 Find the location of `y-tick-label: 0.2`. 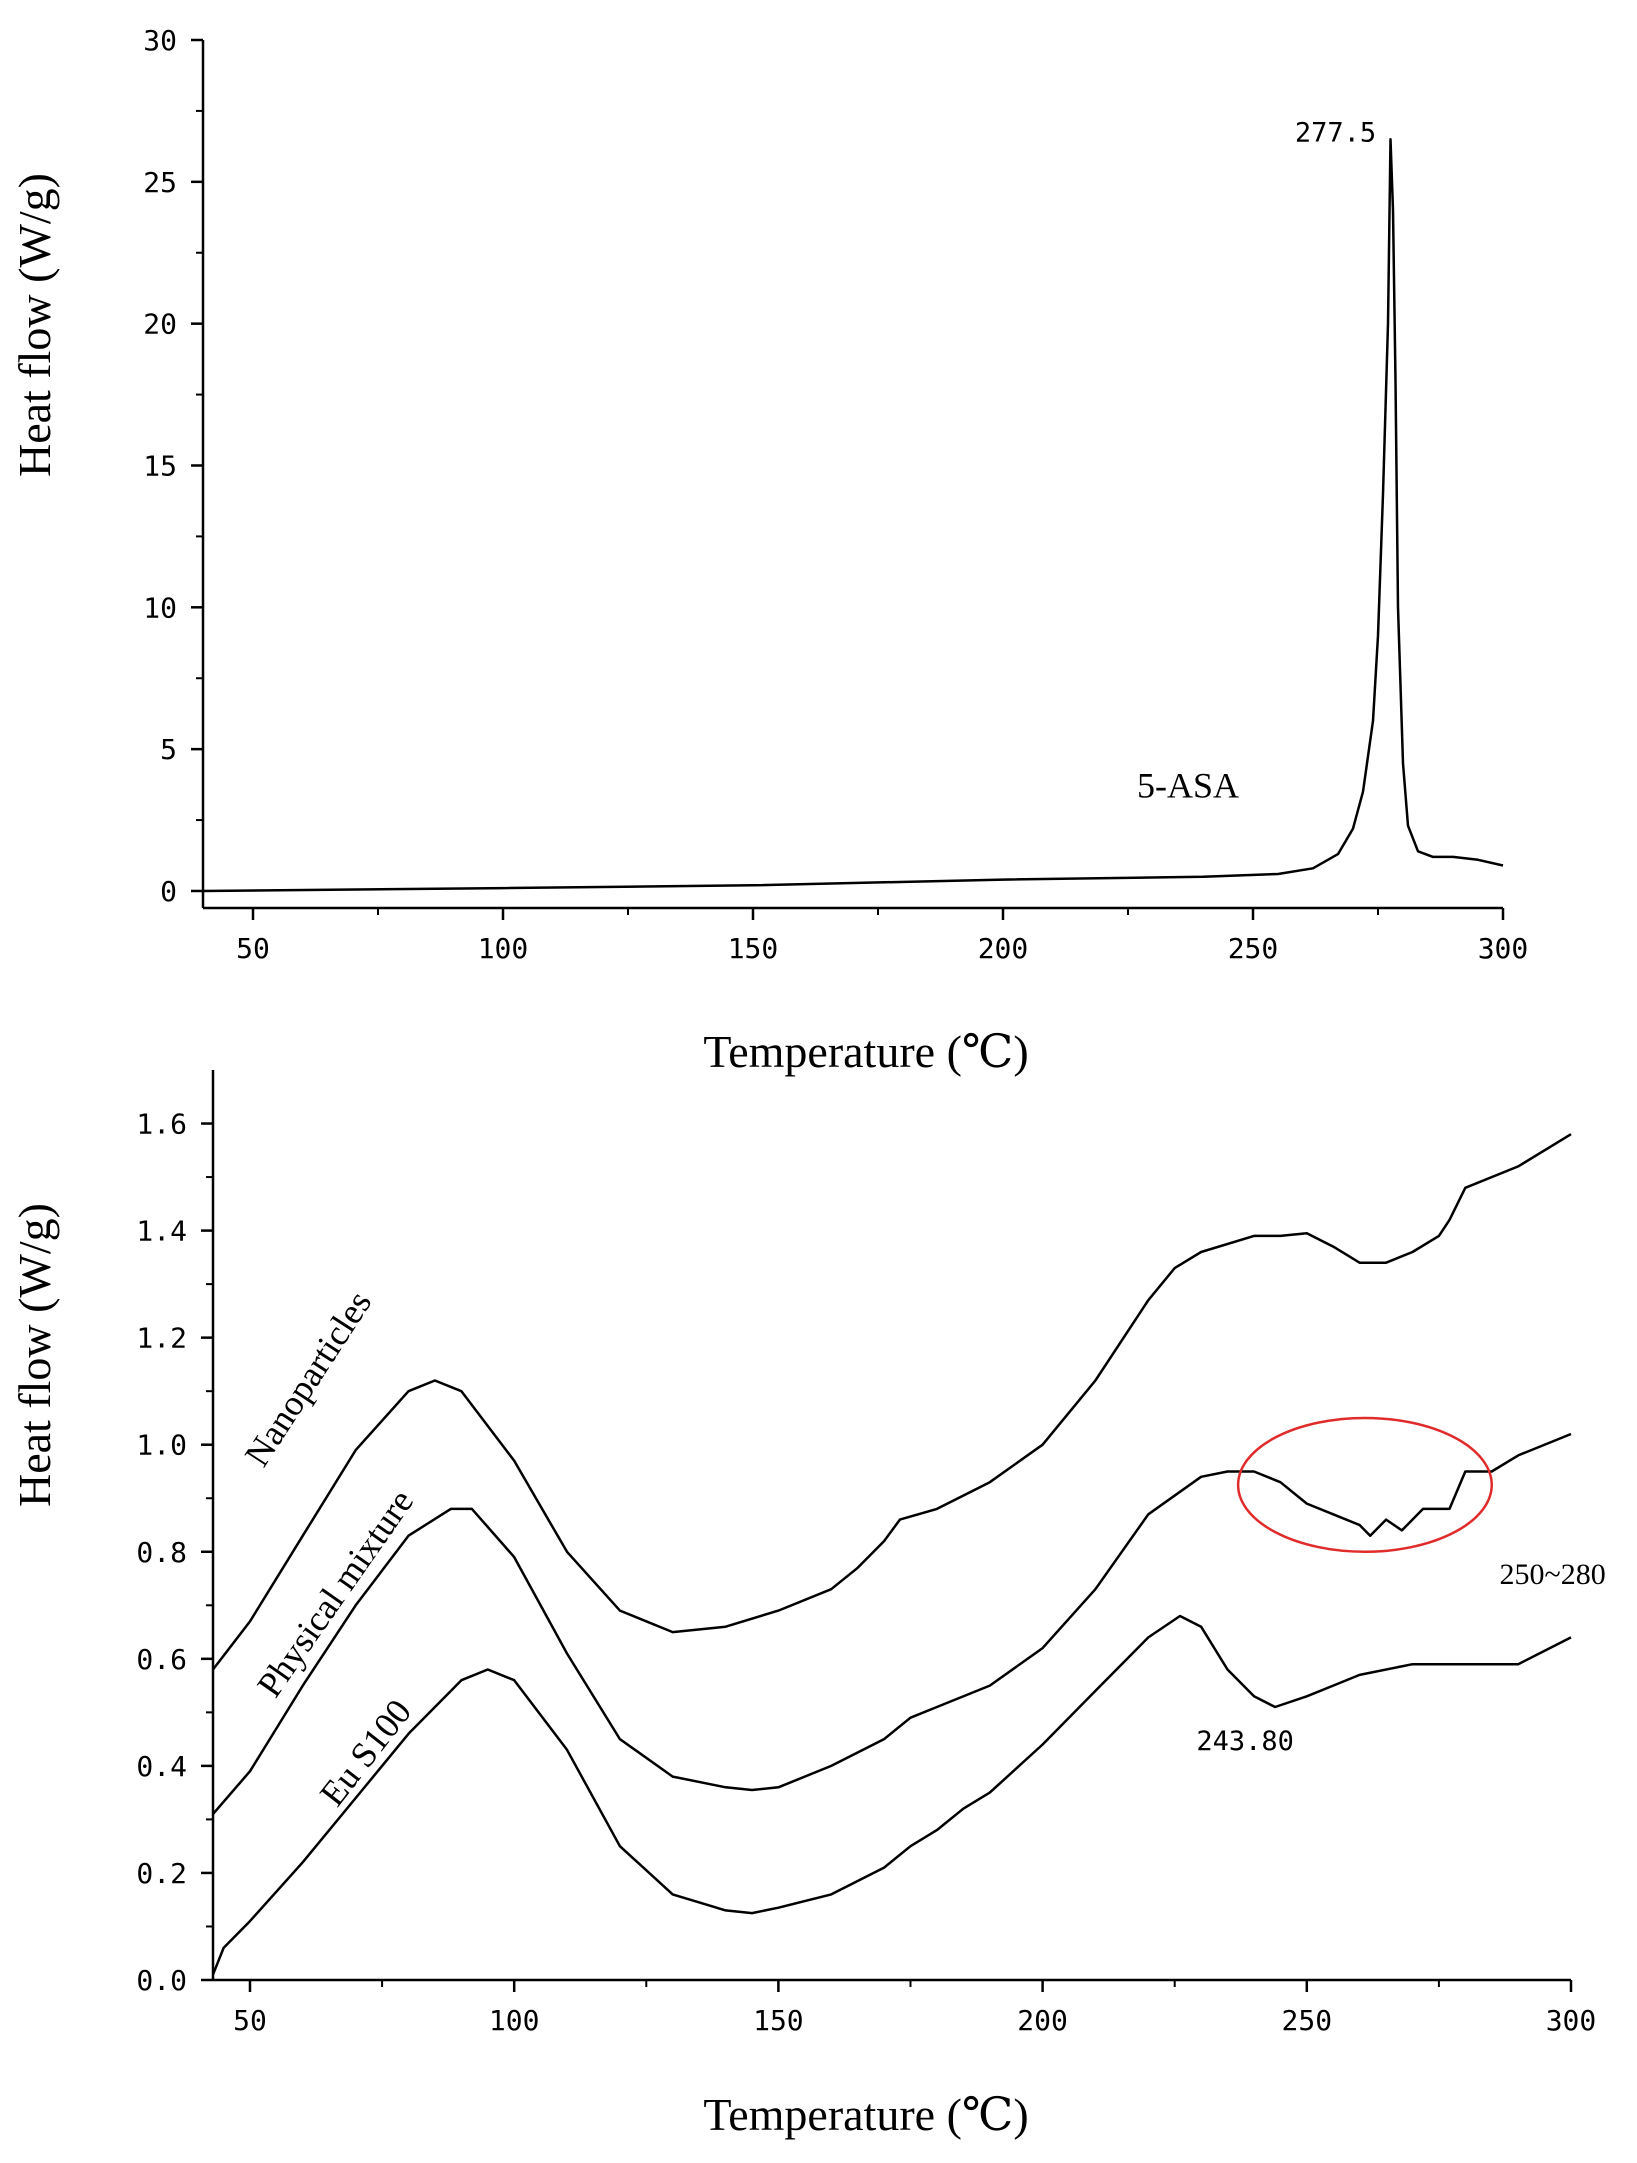

y-tick-label: 0.2 is located at coordinates (161, 1873).